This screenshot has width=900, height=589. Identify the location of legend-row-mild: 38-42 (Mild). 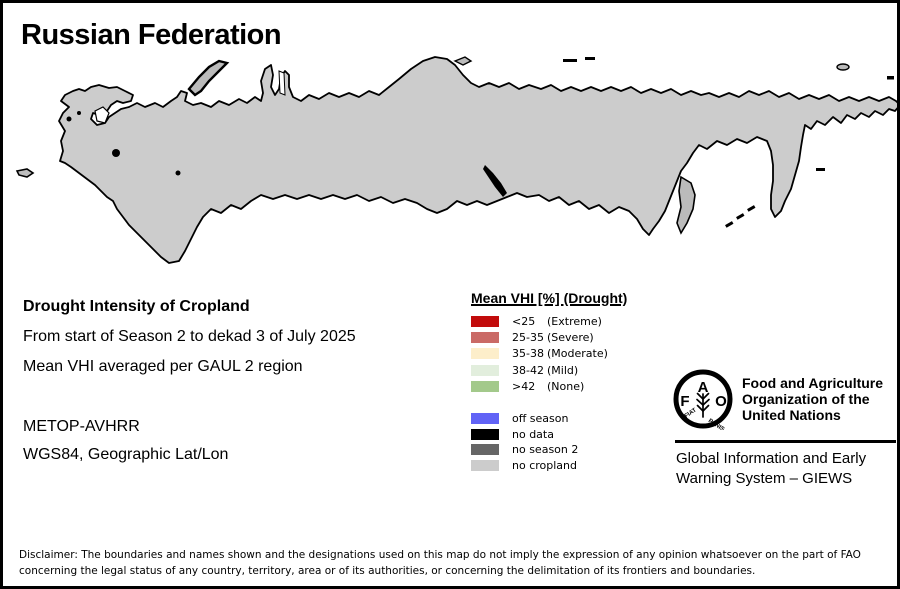
(576, 370).